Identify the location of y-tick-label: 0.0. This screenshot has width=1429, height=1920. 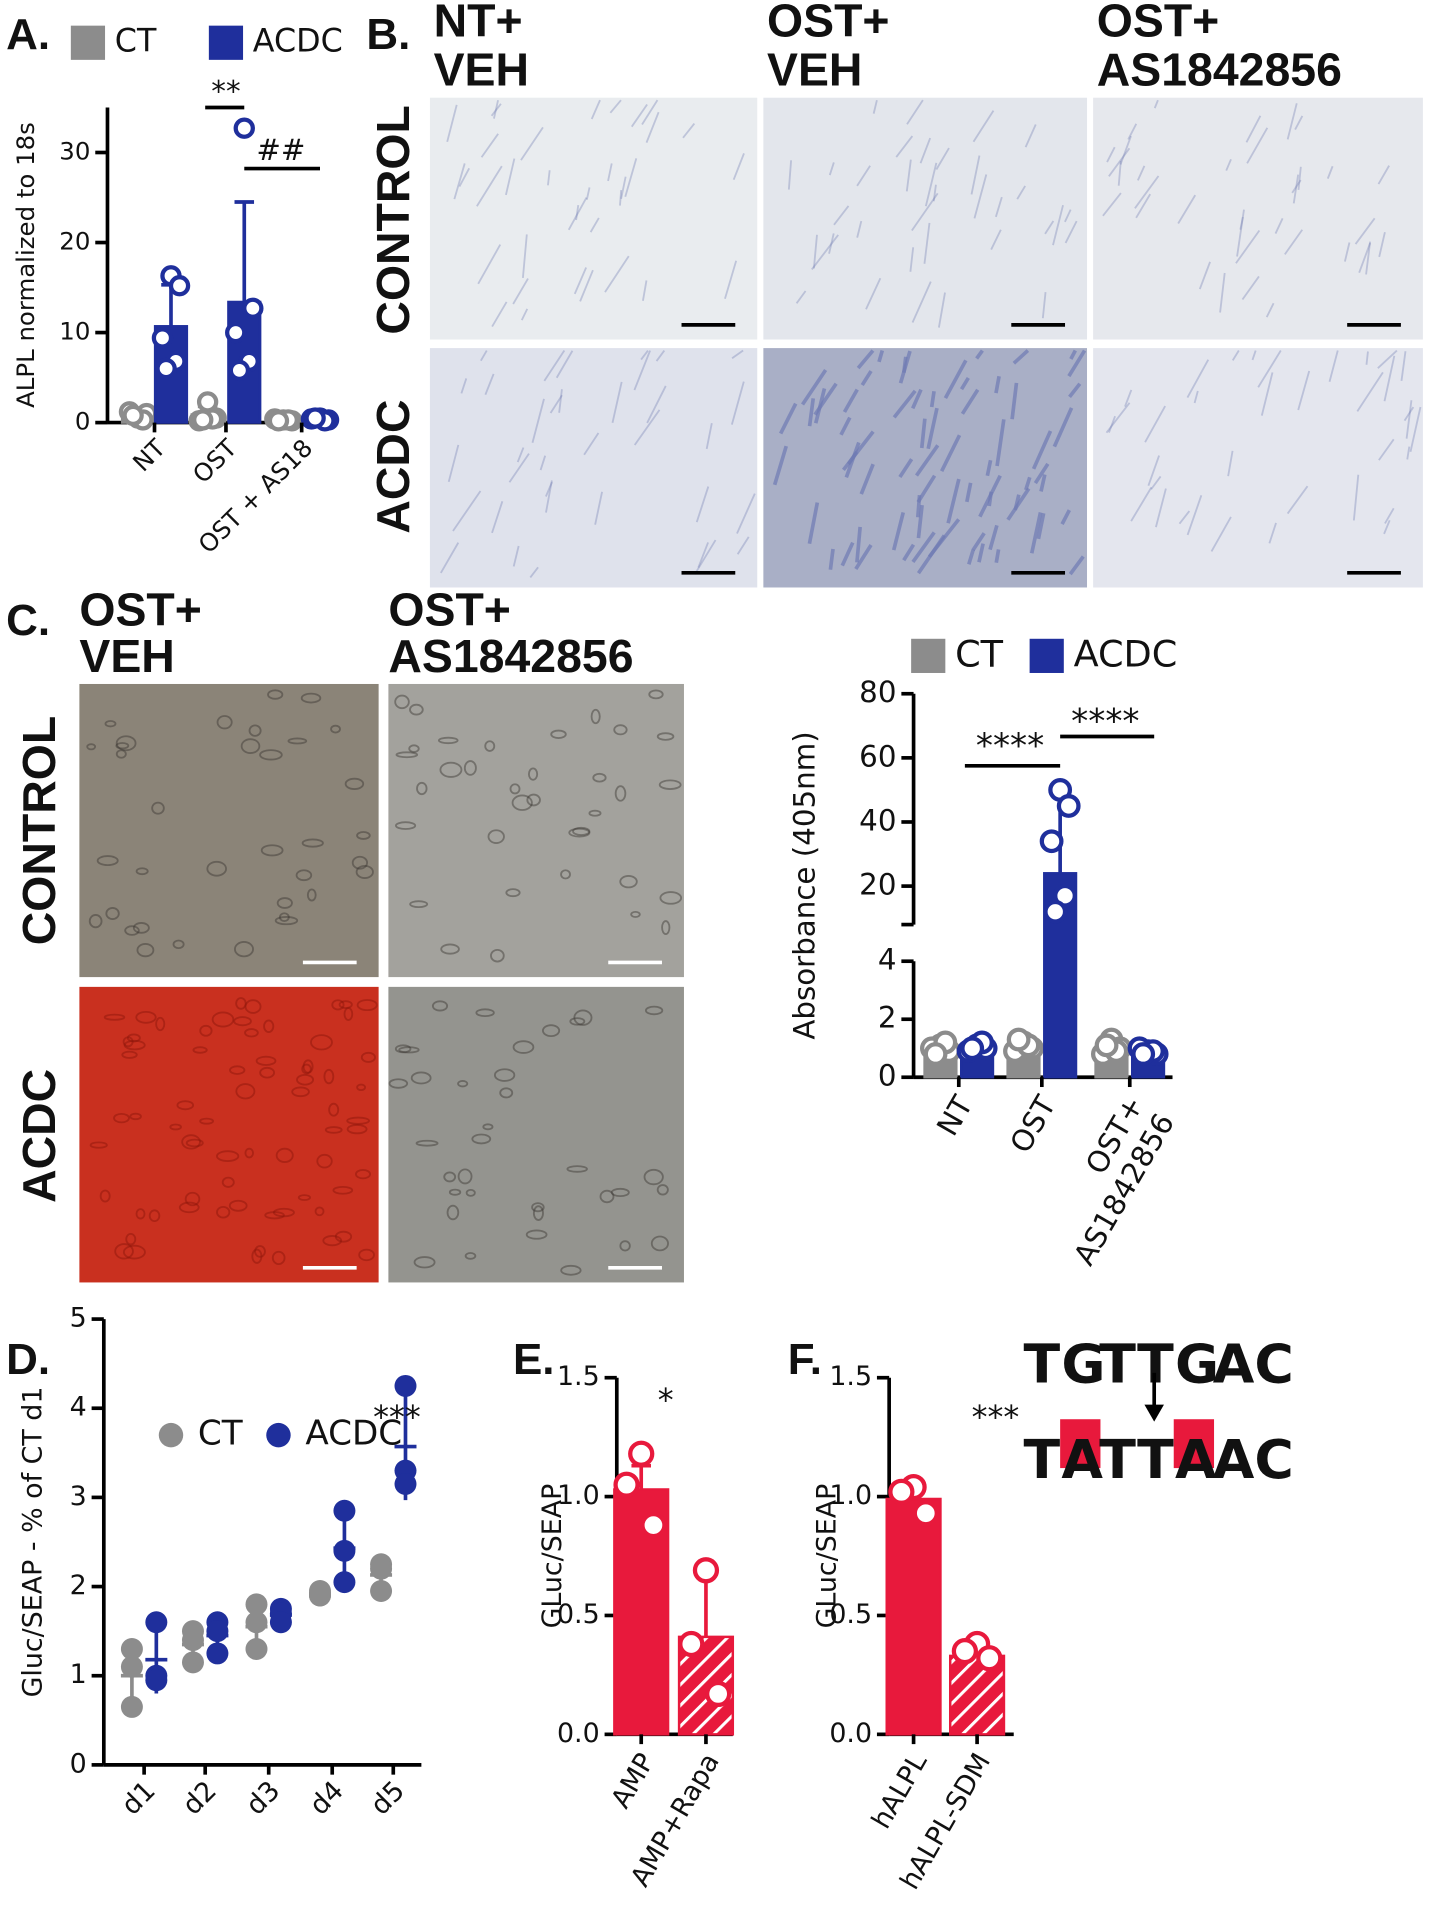
(850, 1733).